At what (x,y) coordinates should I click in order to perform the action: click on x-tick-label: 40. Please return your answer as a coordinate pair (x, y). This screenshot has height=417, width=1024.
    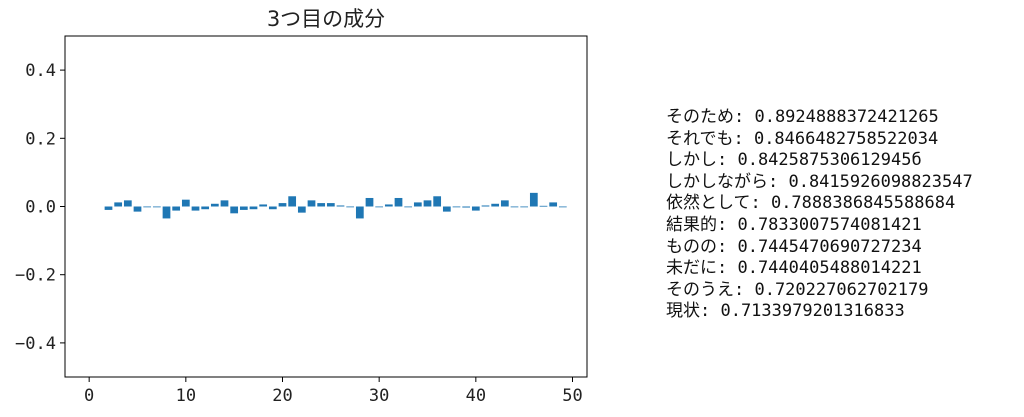
    Looking at the image, I should click on (476, 396).